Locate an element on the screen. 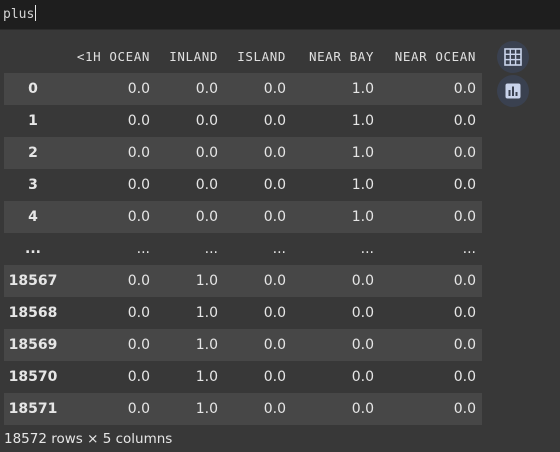 Image resolution: width=560 pixels, height=452 pixels. table-row: 18570 0.0 1.0 0.0 0.0 0.0 is located at coordinates (243, 377).